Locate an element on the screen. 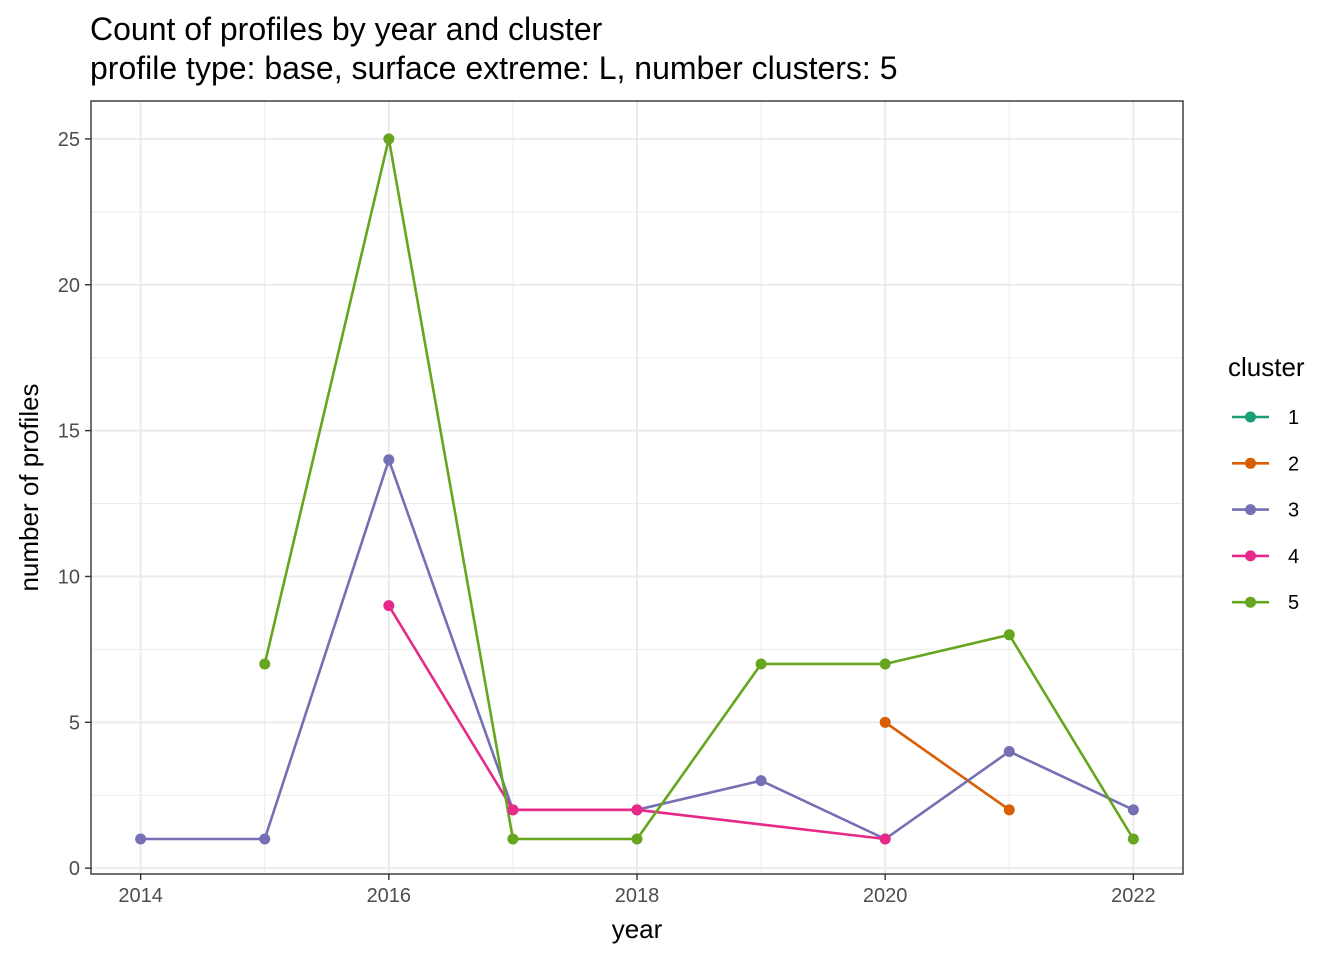  legend-label-5: 5 is located at coordinates (1293, 603).